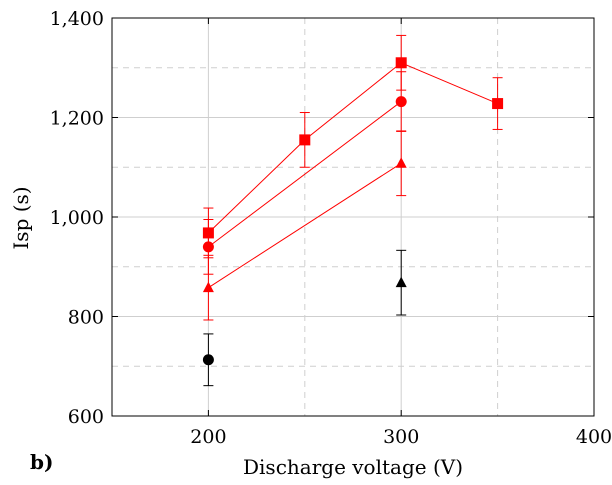  I want to click on panel-label: b), so click(41, 462).